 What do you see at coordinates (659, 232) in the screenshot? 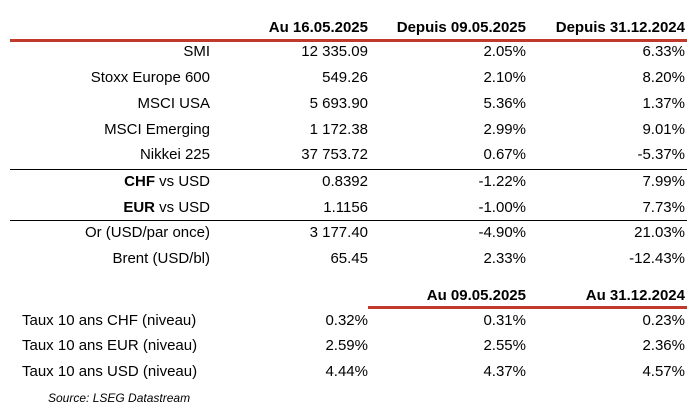
I see `cell-gold-ytd: 21.03%` at bounding box center [659, 232].